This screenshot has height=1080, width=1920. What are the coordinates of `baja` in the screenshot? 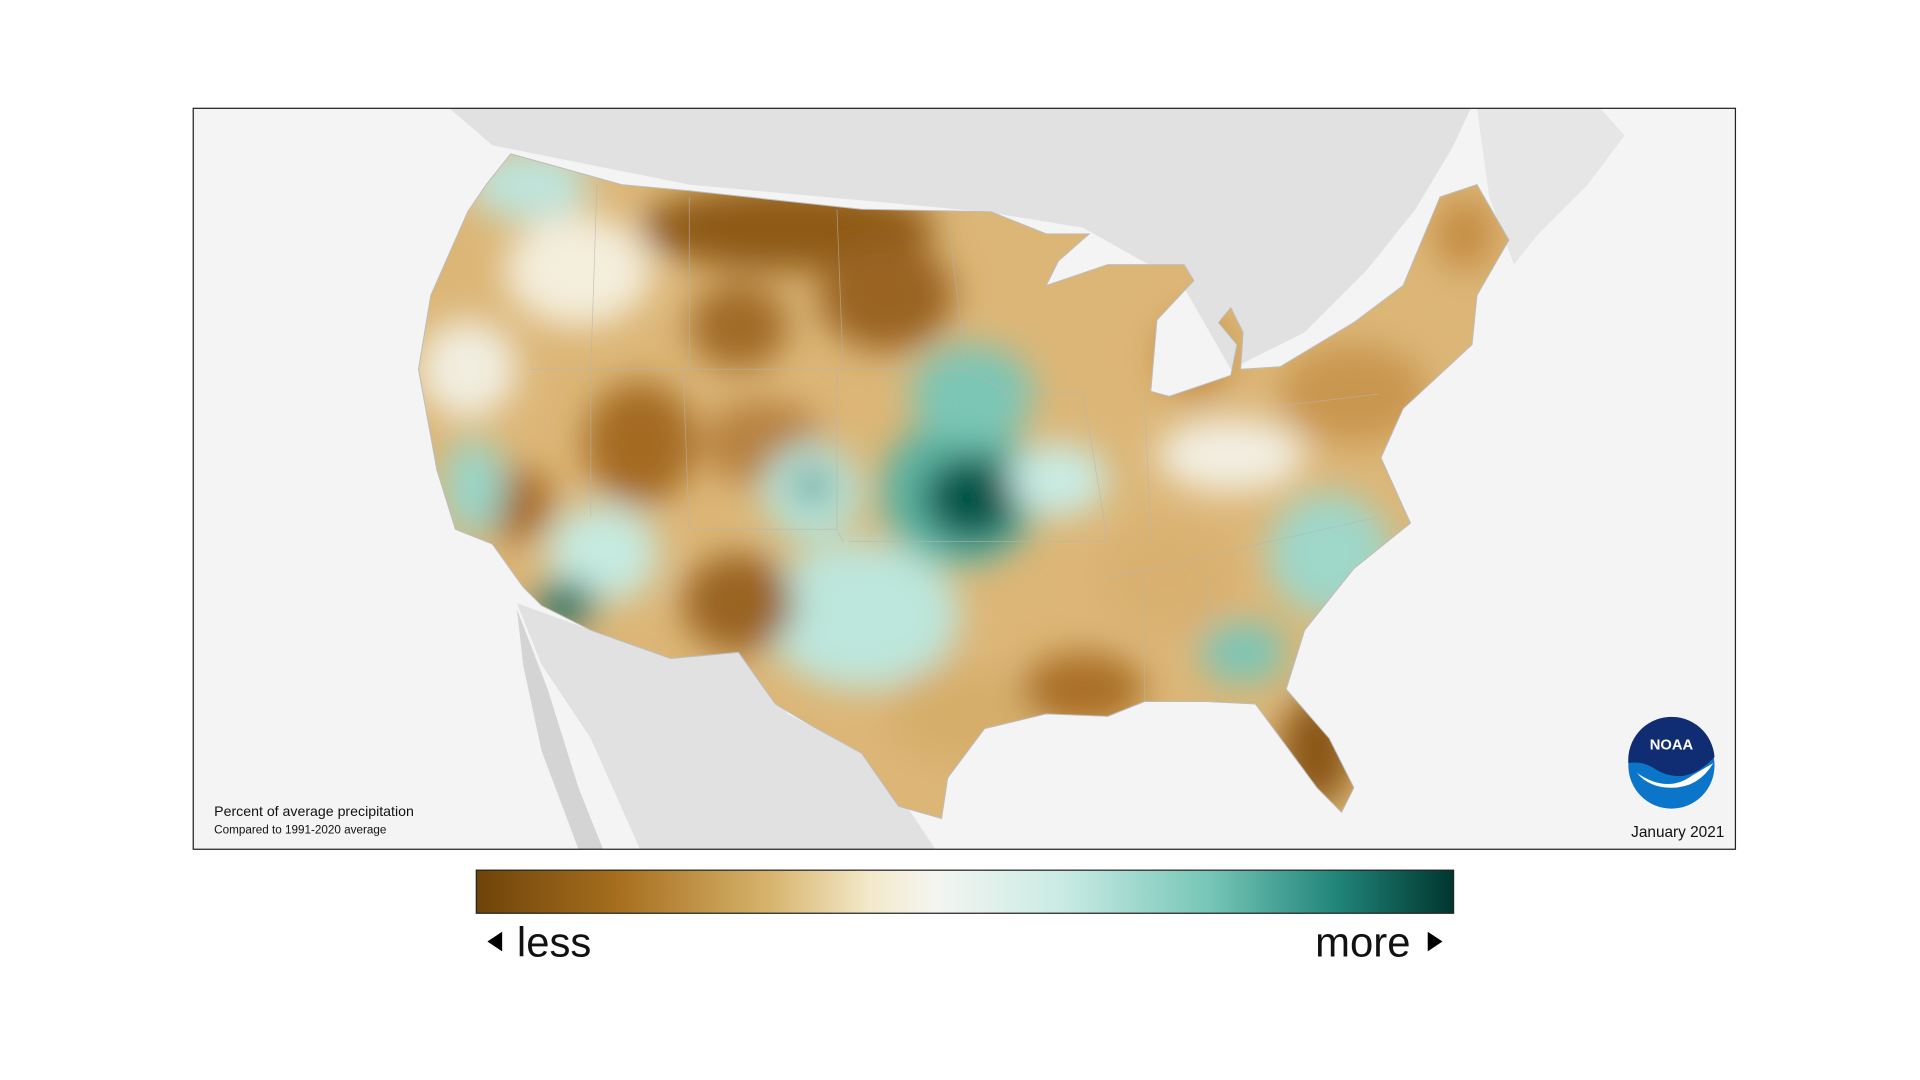 It's located at (560, 729).